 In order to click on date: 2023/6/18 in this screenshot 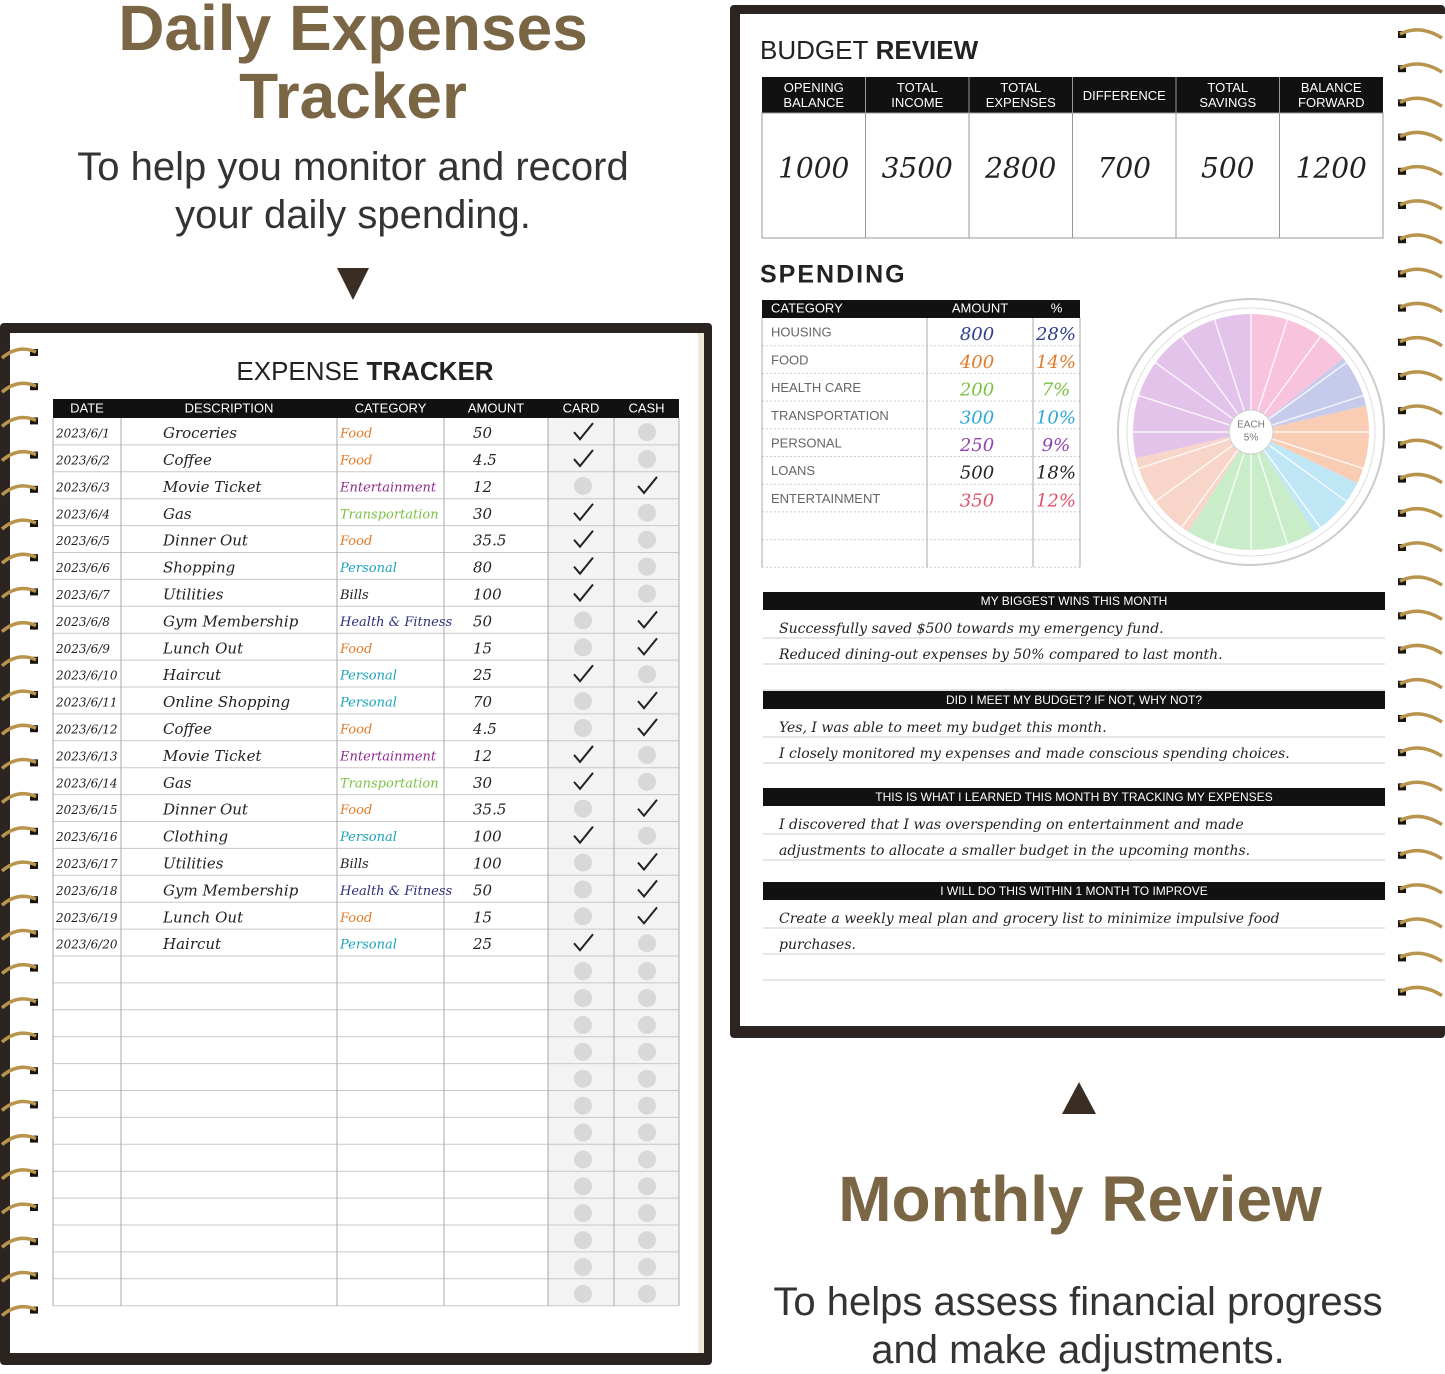, I will do `click(86, 891)`.